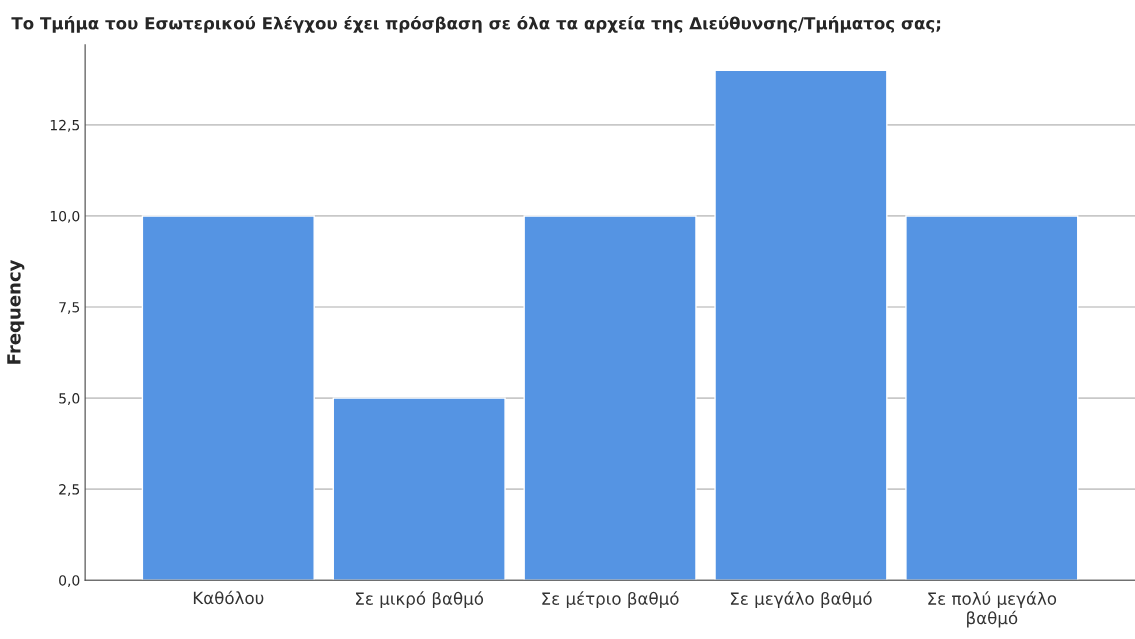 This screenshot has height=639, width=1135. I want to click on x-tick-label: Σε μεγάλο βαθμό, so click(801, 600).